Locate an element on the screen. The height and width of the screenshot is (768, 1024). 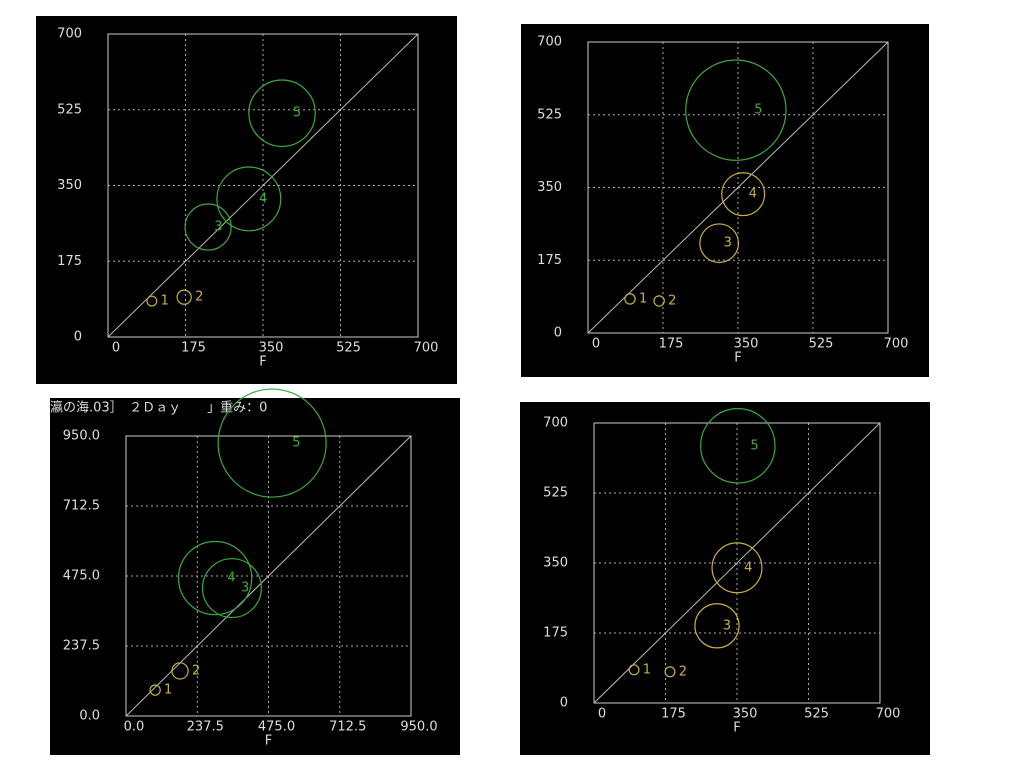
x-tick-label: 475.0 is located at coordinates (276, 727).